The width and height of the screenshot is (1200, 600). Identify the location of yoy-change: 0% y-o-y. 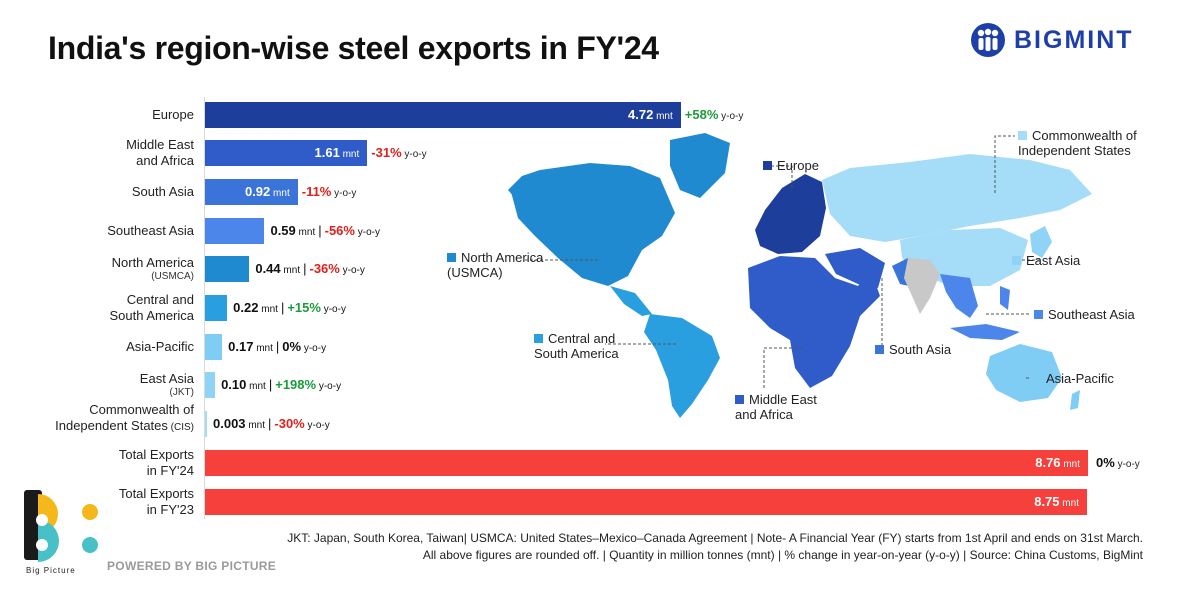
(1118, 463).